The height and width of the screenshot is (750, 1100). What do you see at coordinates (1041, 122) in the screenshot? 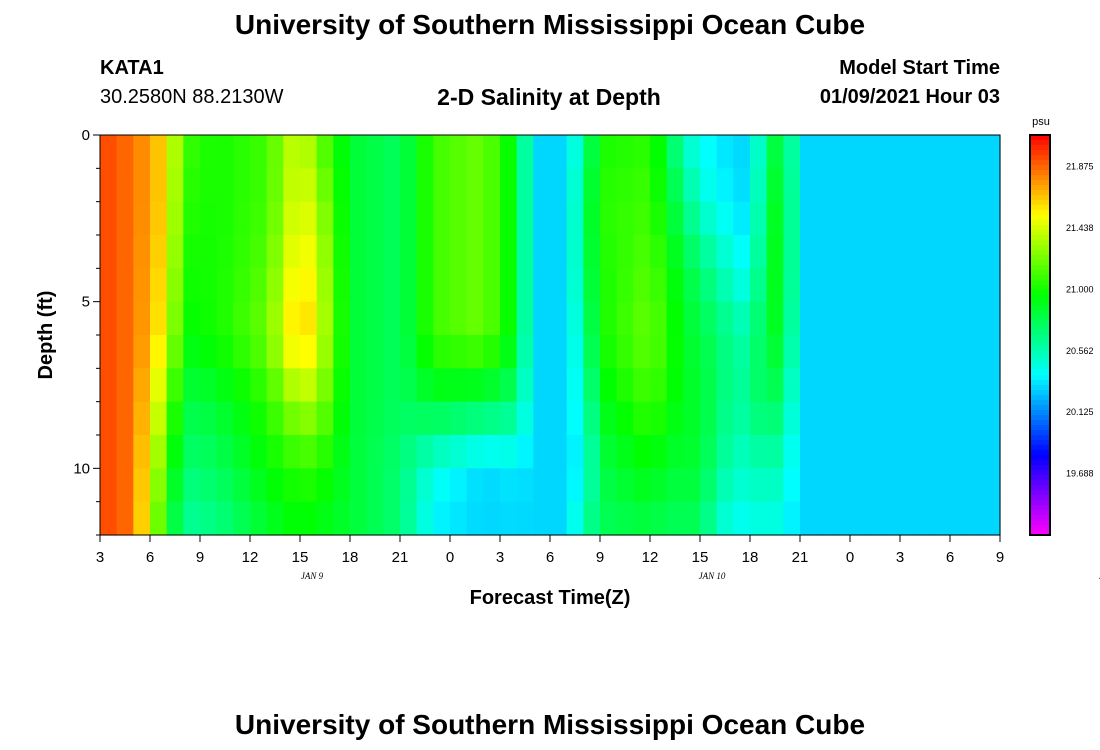
I see `colorbar-unit: psu` at bounding box center [1041, 122].